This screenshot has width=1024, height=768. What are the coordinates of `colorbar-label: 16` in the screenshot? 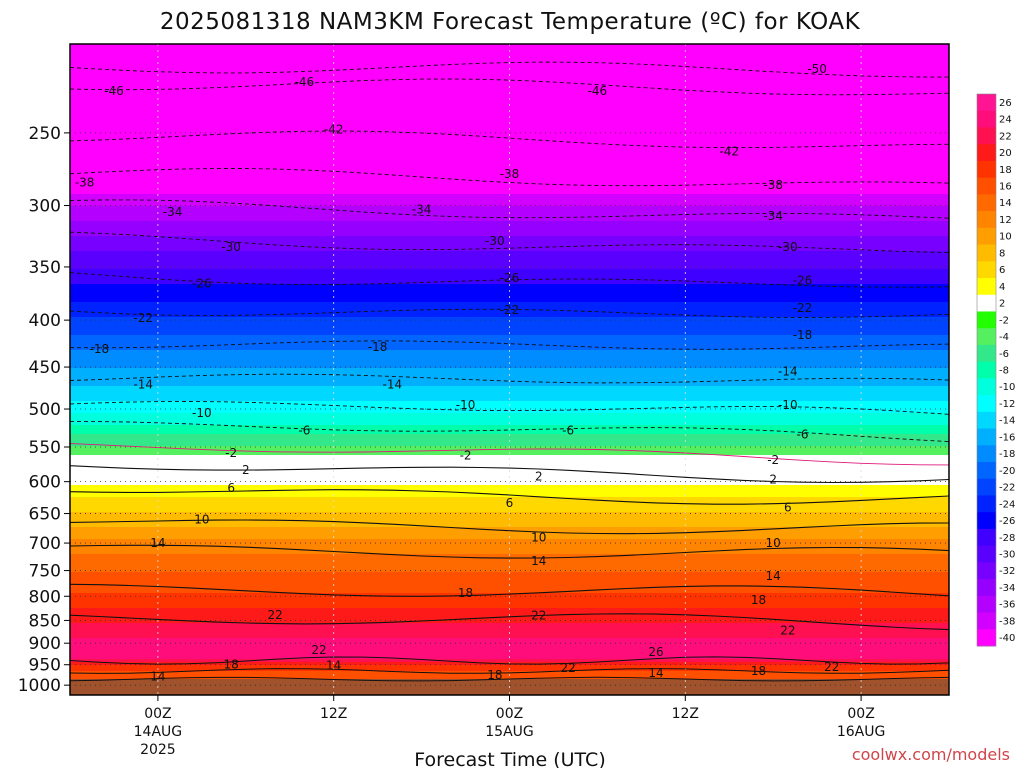 It's located at (1005, 187).